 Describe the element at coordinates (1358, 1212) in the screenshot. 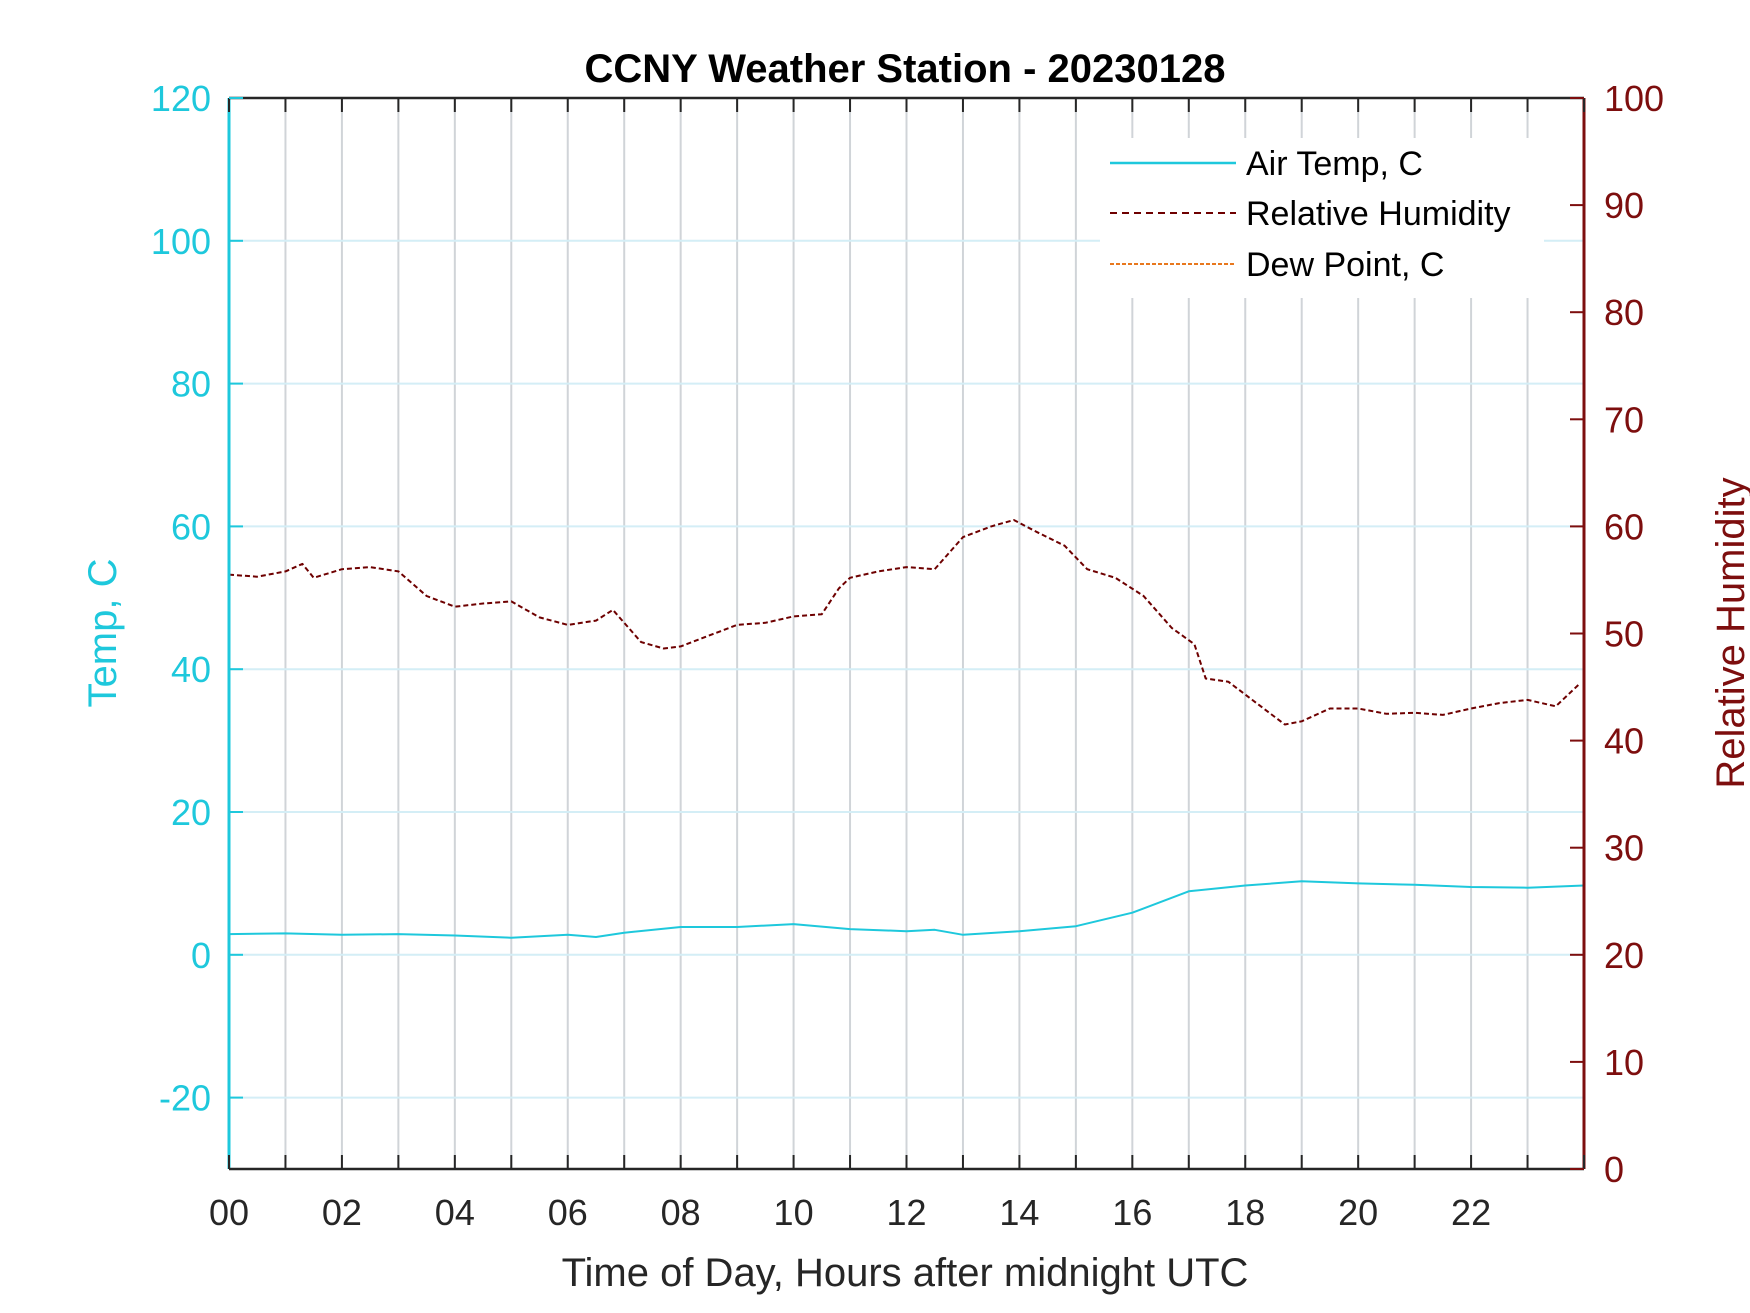

I see `x-tick-label: 20` at that location.